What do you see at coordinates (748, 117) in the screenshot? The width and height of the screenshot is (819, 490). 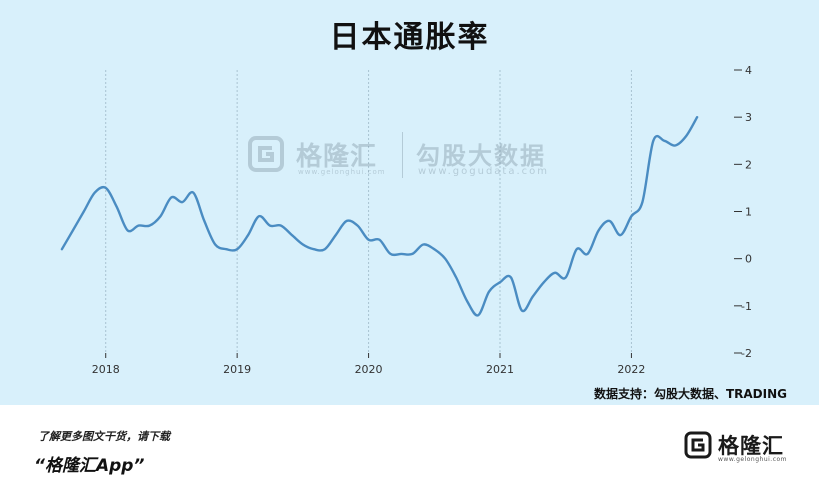 I see `y-tick-label: 3` at bounding box center [748, 117].